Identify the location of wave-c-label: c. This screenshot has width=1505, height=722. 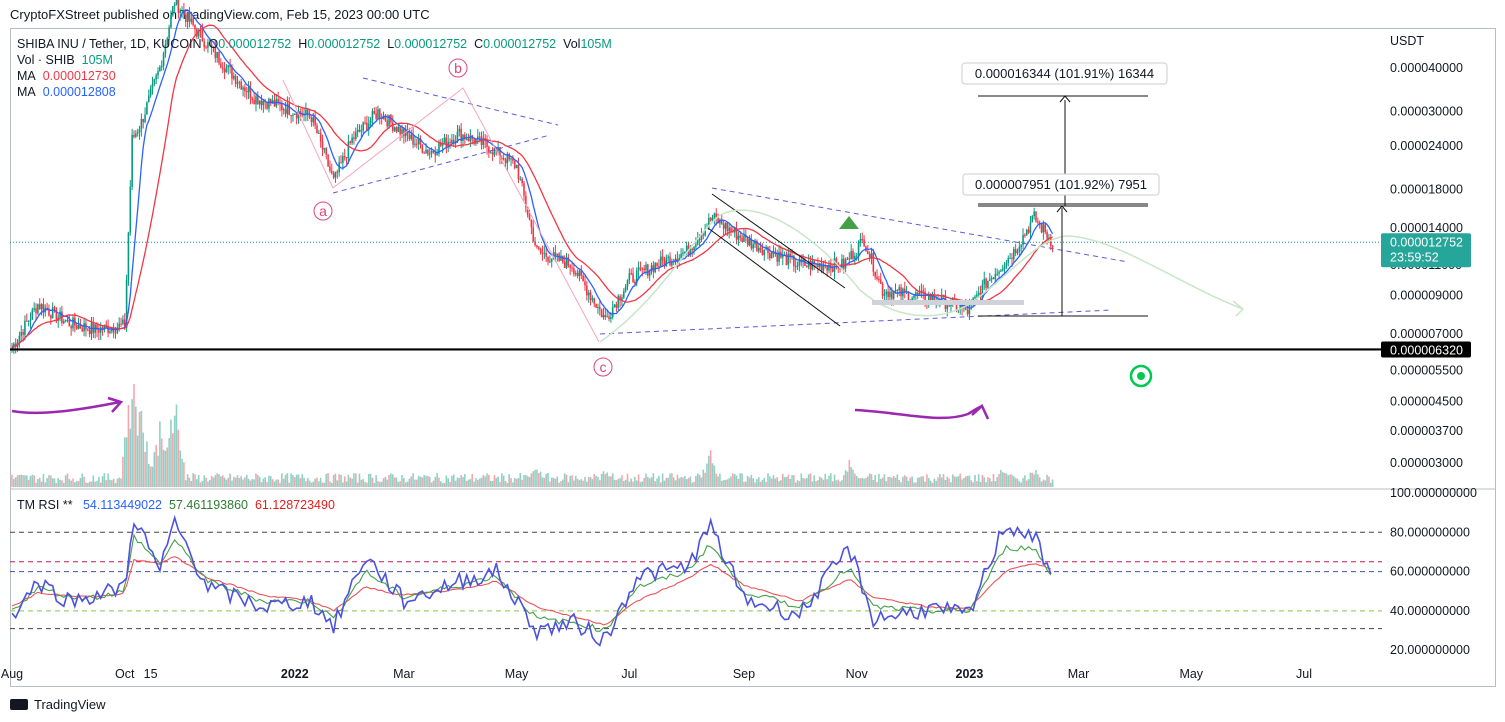
(603, 367).